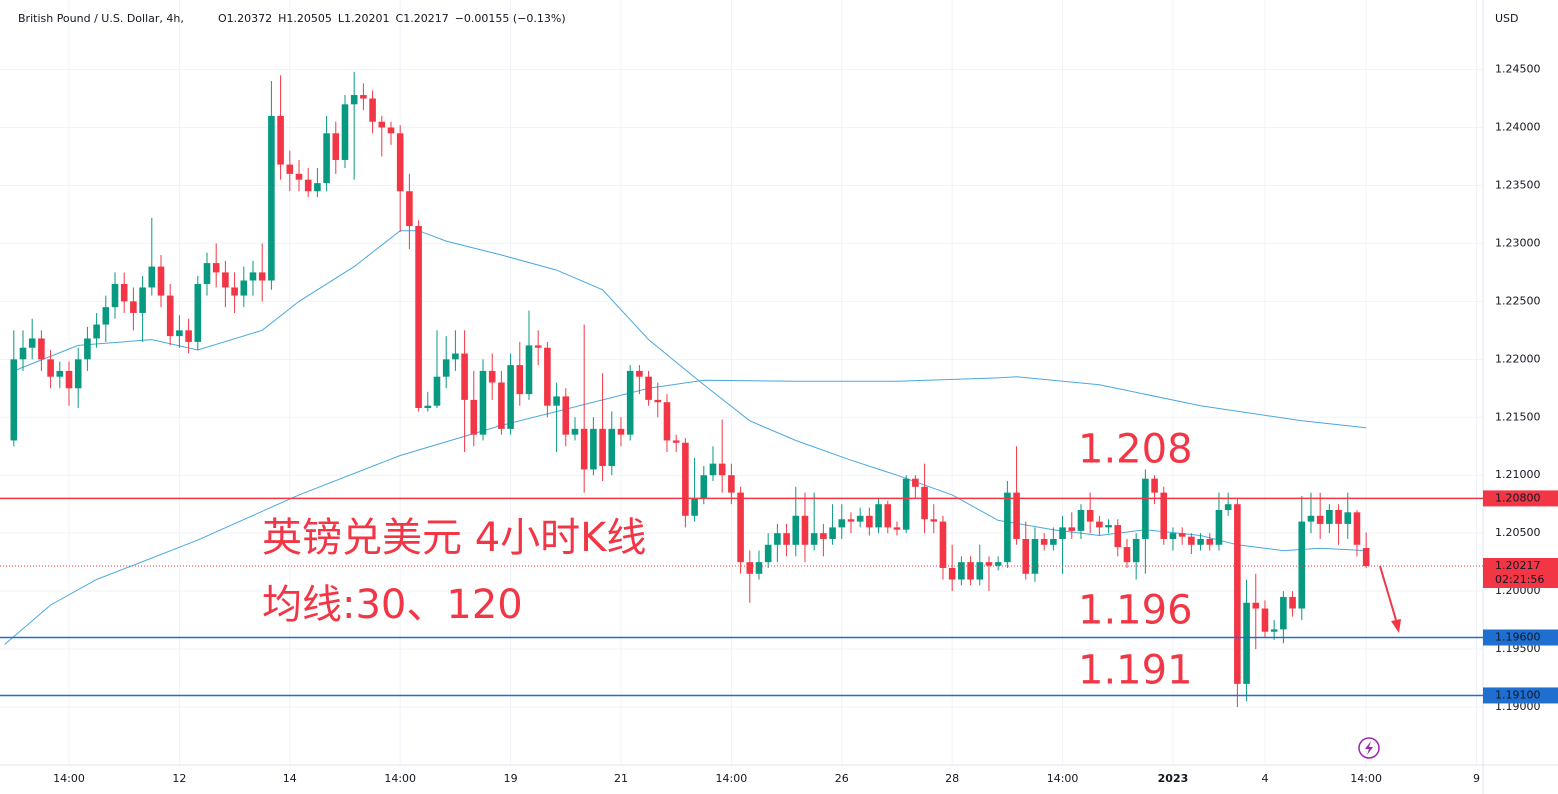  I want to click on y-tick-label: 1.24000, so click(1518, 127).